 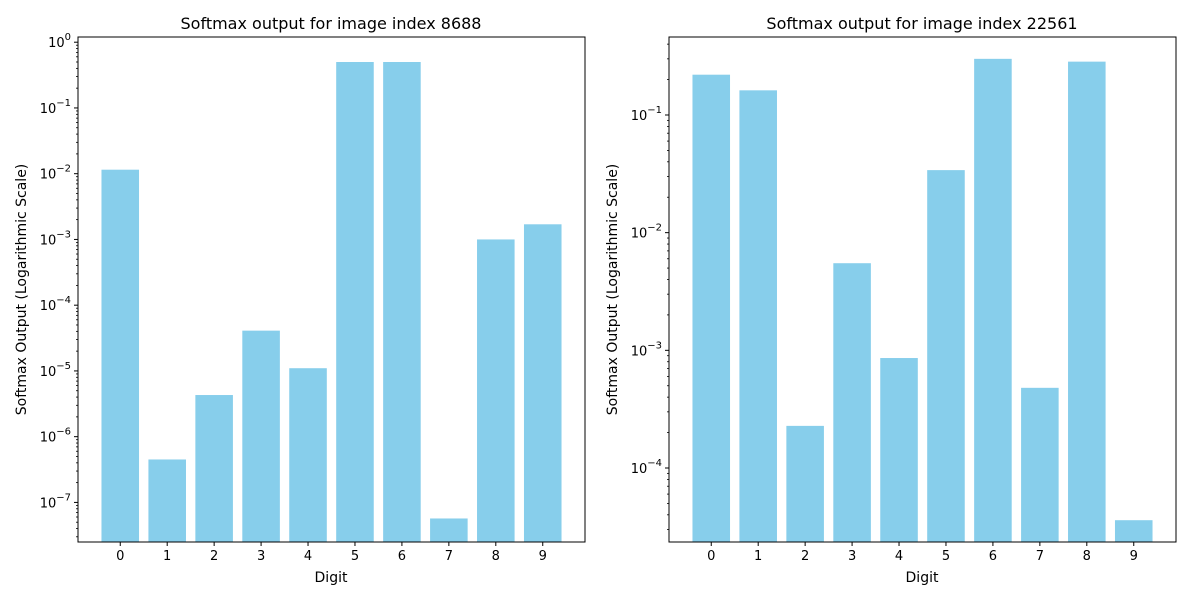 What do you see at coordinates (261, 556) in the screenshot?
I see `left-x-tick-label: 3` at bounding box center [261, 556].